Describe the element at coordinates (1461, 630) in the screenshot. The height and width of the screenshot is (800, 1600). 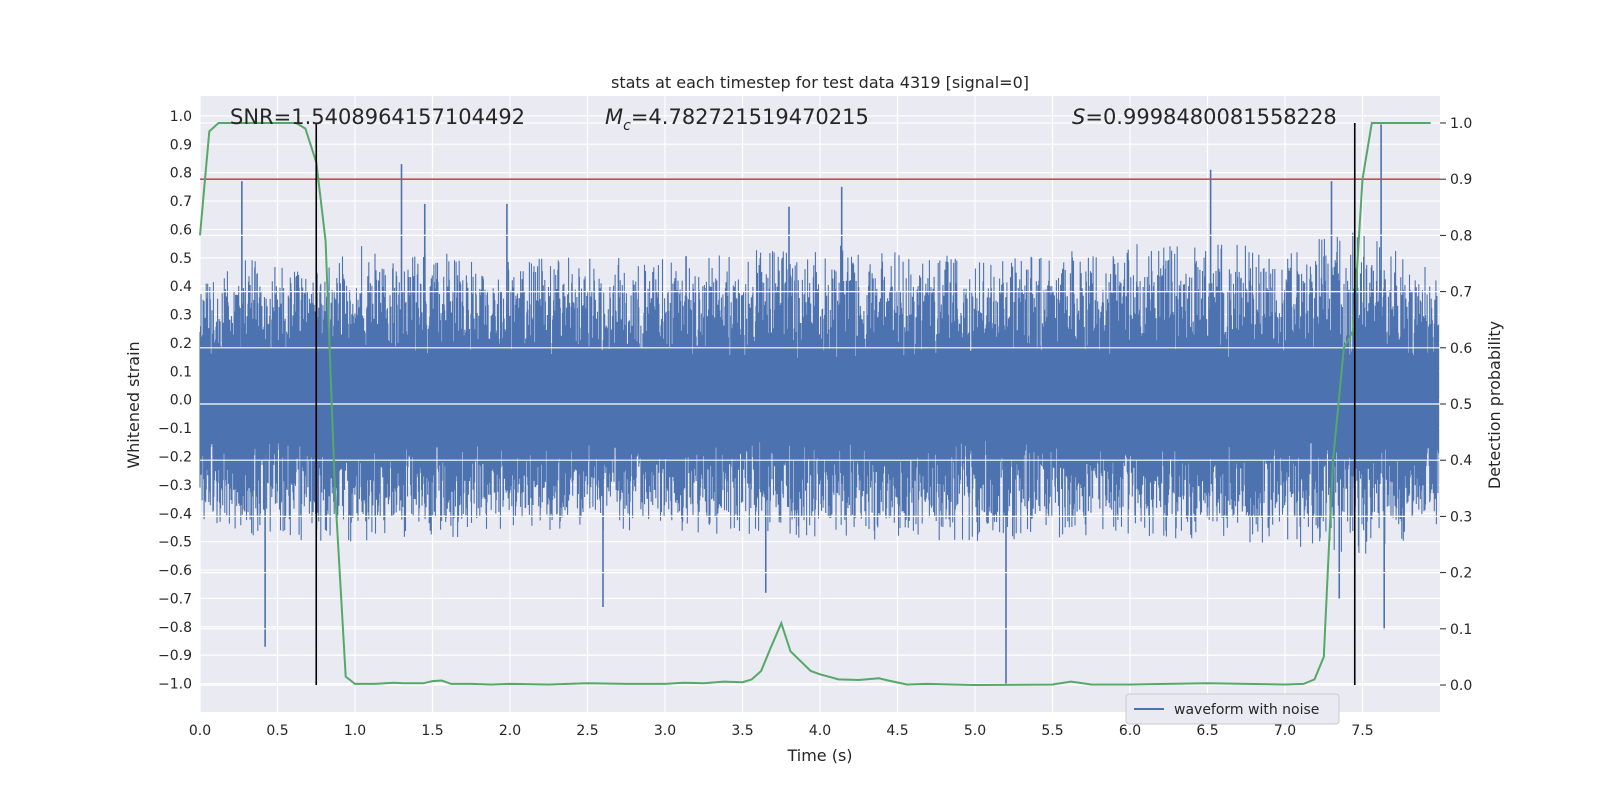
I see `y2-tick-label: 0.1` at that location.